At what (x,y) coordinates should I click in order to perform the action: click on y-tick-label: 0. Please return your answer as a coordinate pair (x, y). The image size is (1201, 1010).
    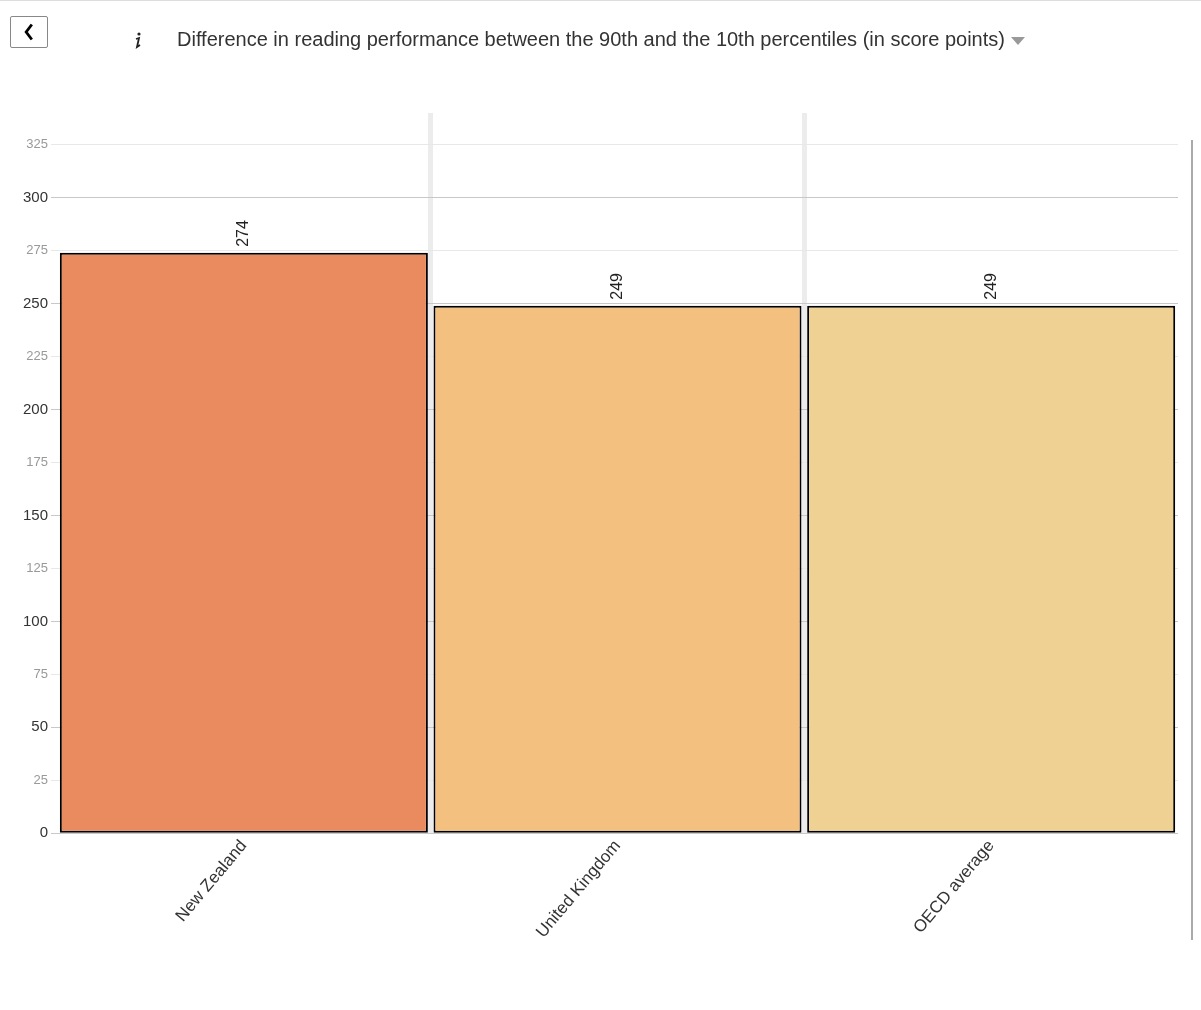
    Looking at the image, I should click on (44, 832).